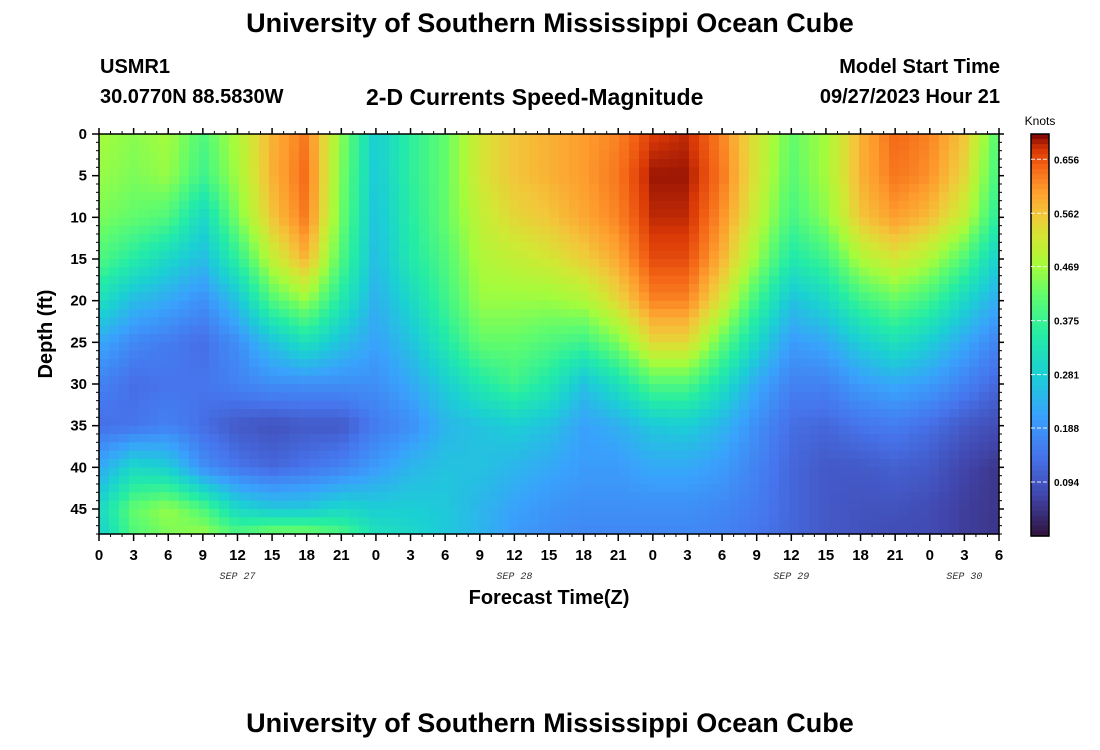 The height and width of the screenshot is (750, 1100). I want to click on x-tick-label: 12, so click(791, 555).